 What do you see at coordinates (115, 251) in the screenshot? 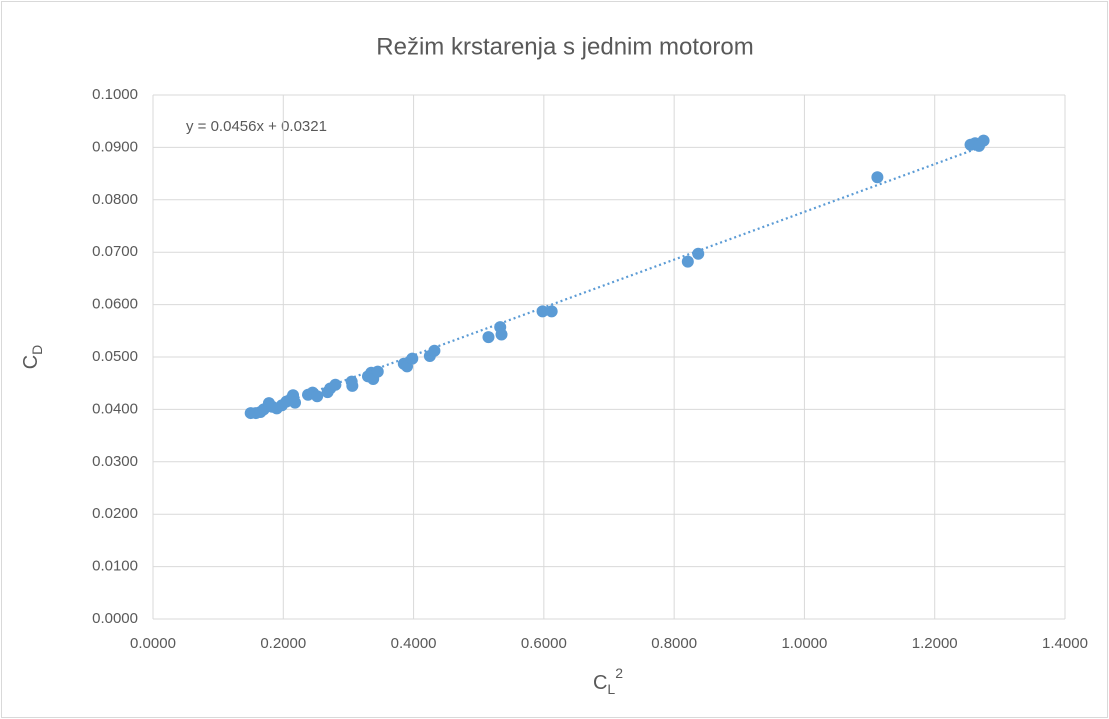
I see `y-tick-label: 0.0700` at bounding box center [115, 251].